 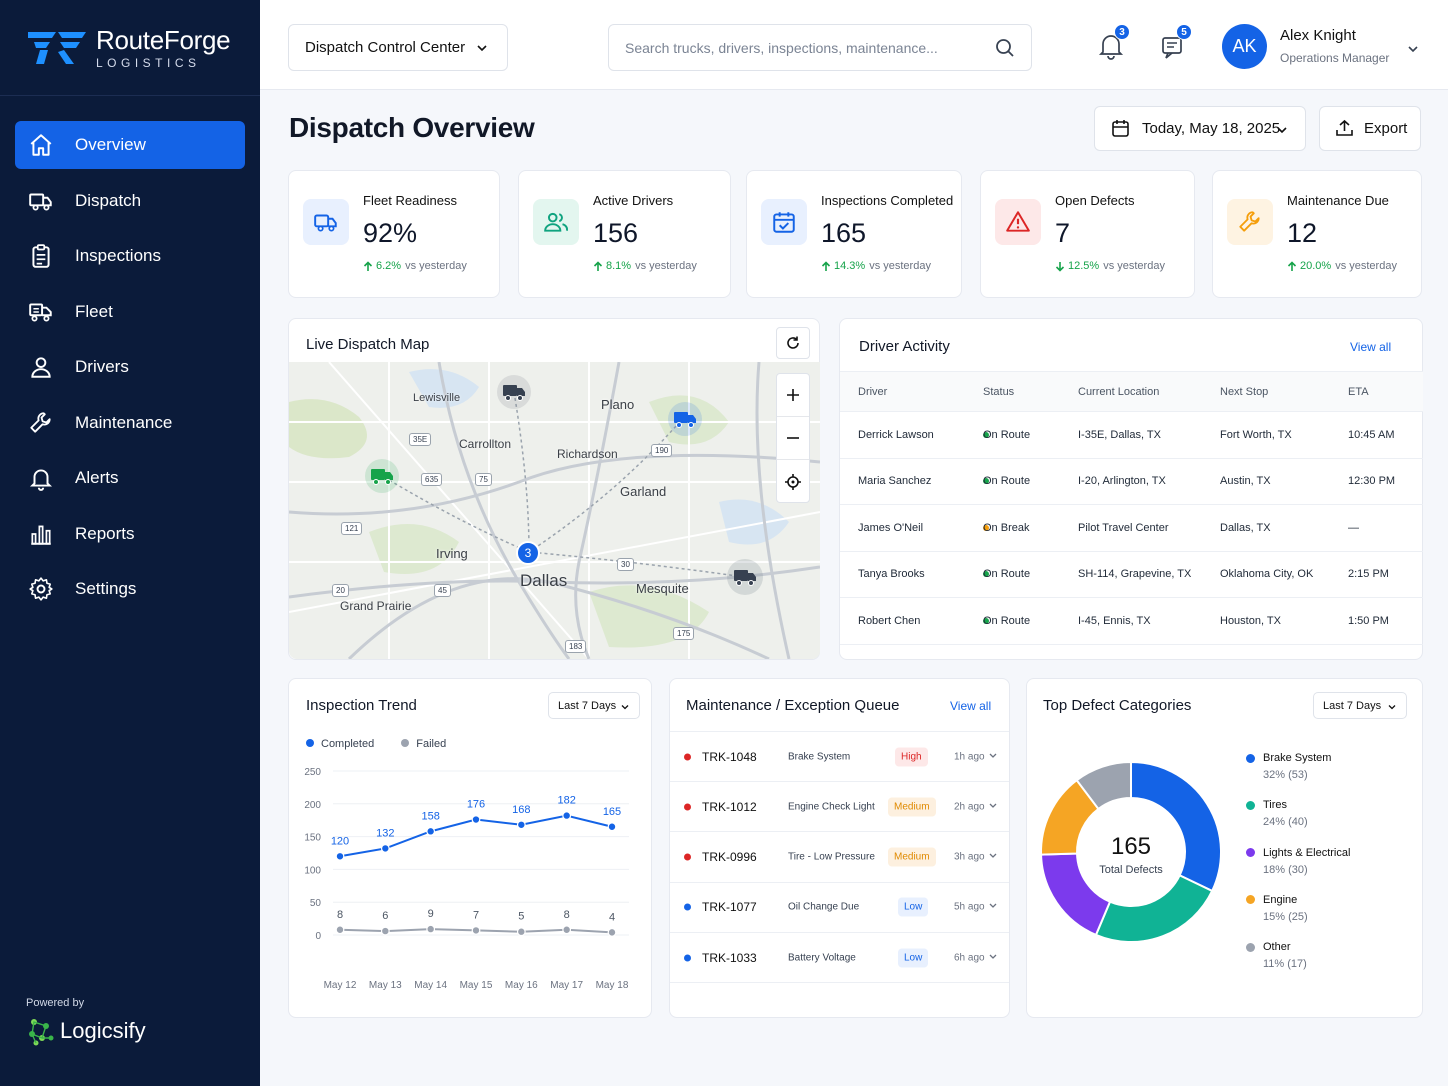 What do you see at coordinates (130, 256) in the screenshot?
I see `sidebar-item-inspections: Inspections` at bounding box center [130, 256].